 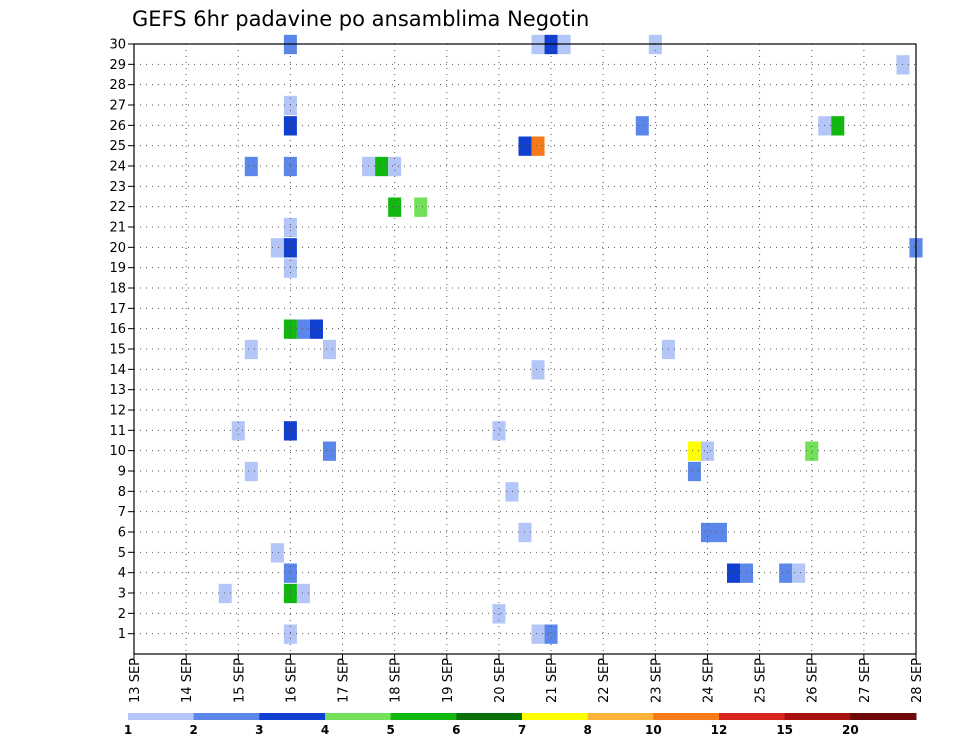 What do you see at coordinates (259, 730) in the screenshot?
I see `colorbar-label-2: 3` at bounding box center [259, 730].